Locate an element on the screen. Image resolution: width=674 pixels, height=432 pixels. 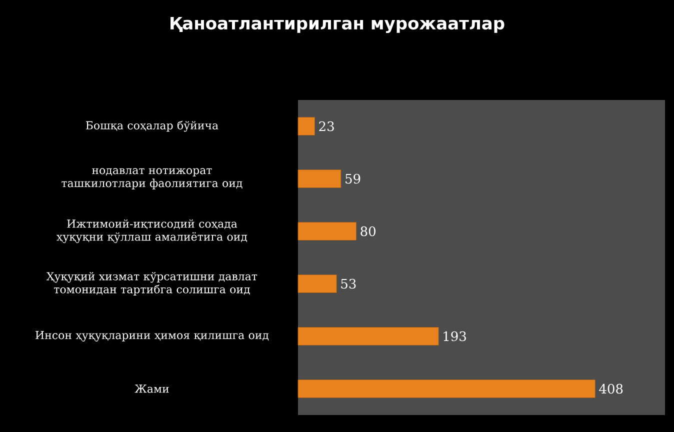
y-tick-label: Бошқа соҳалар бўйича is located at coordinates (152, 126).